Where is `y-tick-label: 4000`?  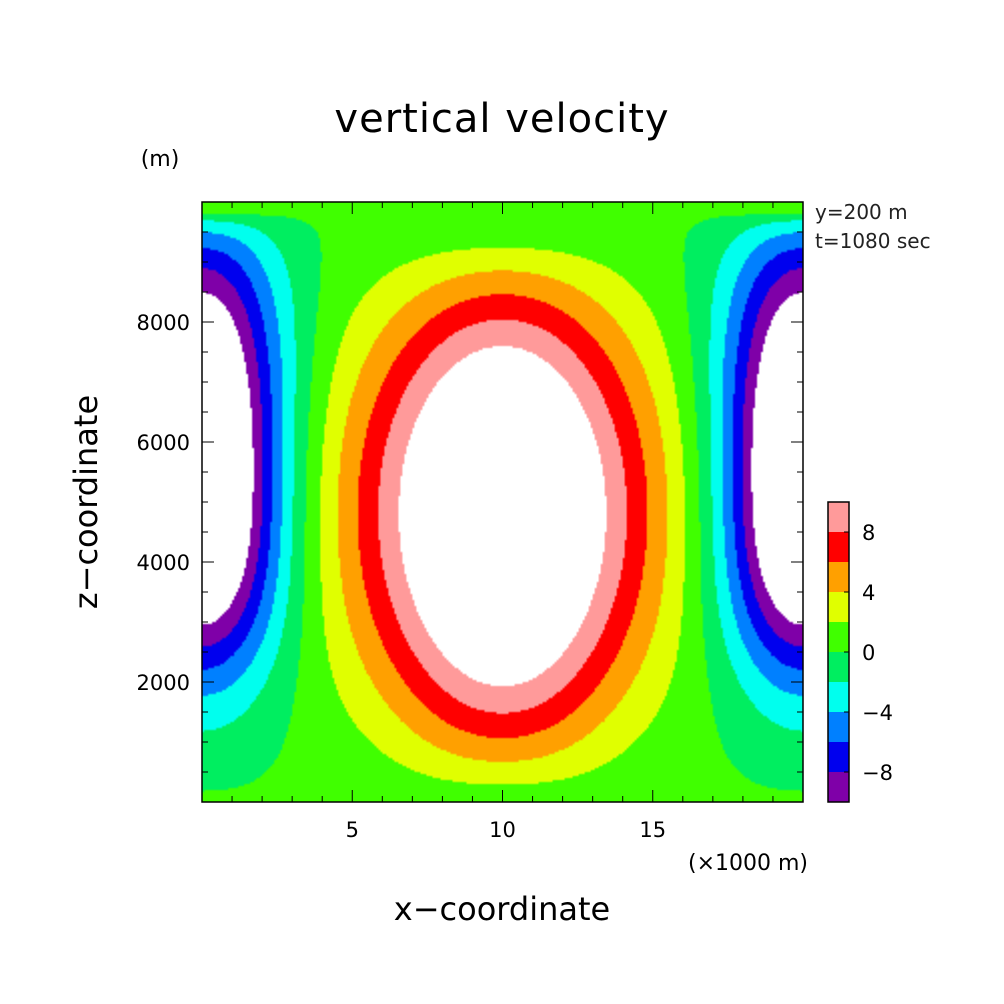 y-tick-label: 4000 is located at coordinates (163, 563).